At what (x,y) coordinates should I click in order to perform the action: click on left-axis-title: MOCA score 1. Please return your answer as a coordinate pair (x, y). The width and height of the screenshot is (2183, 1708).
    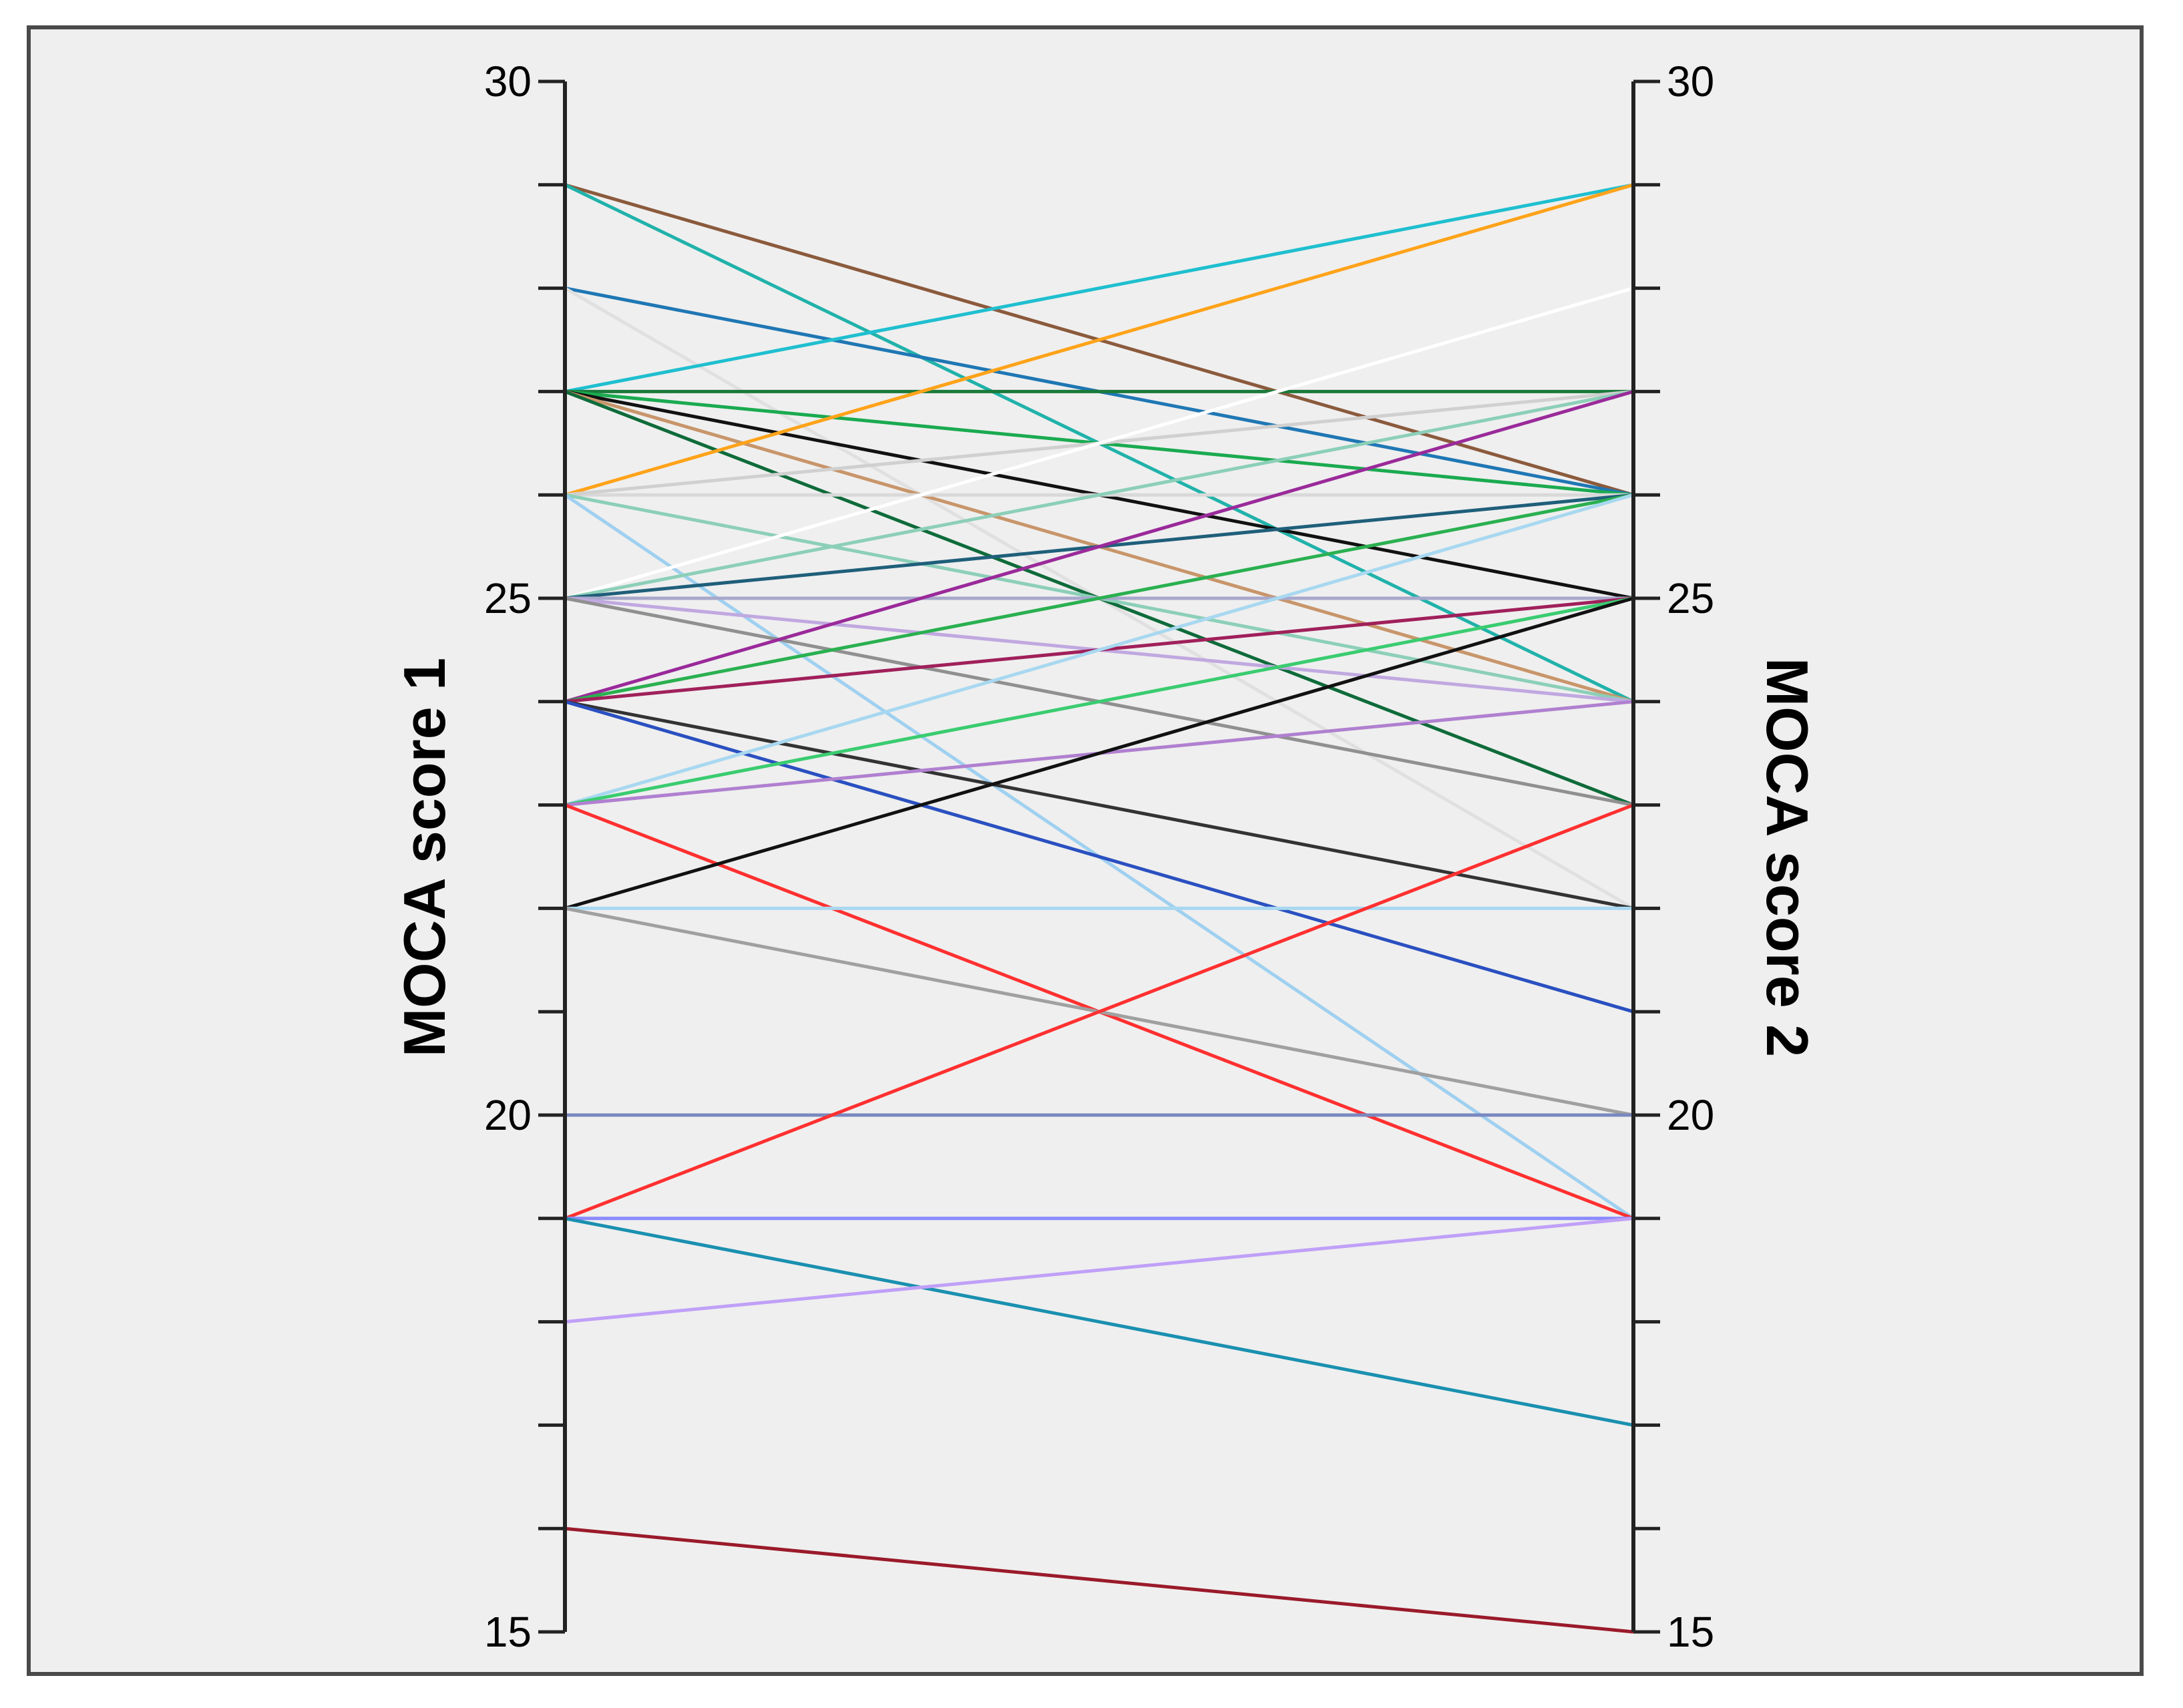
    Looking at the image, I should click on (424, 858).